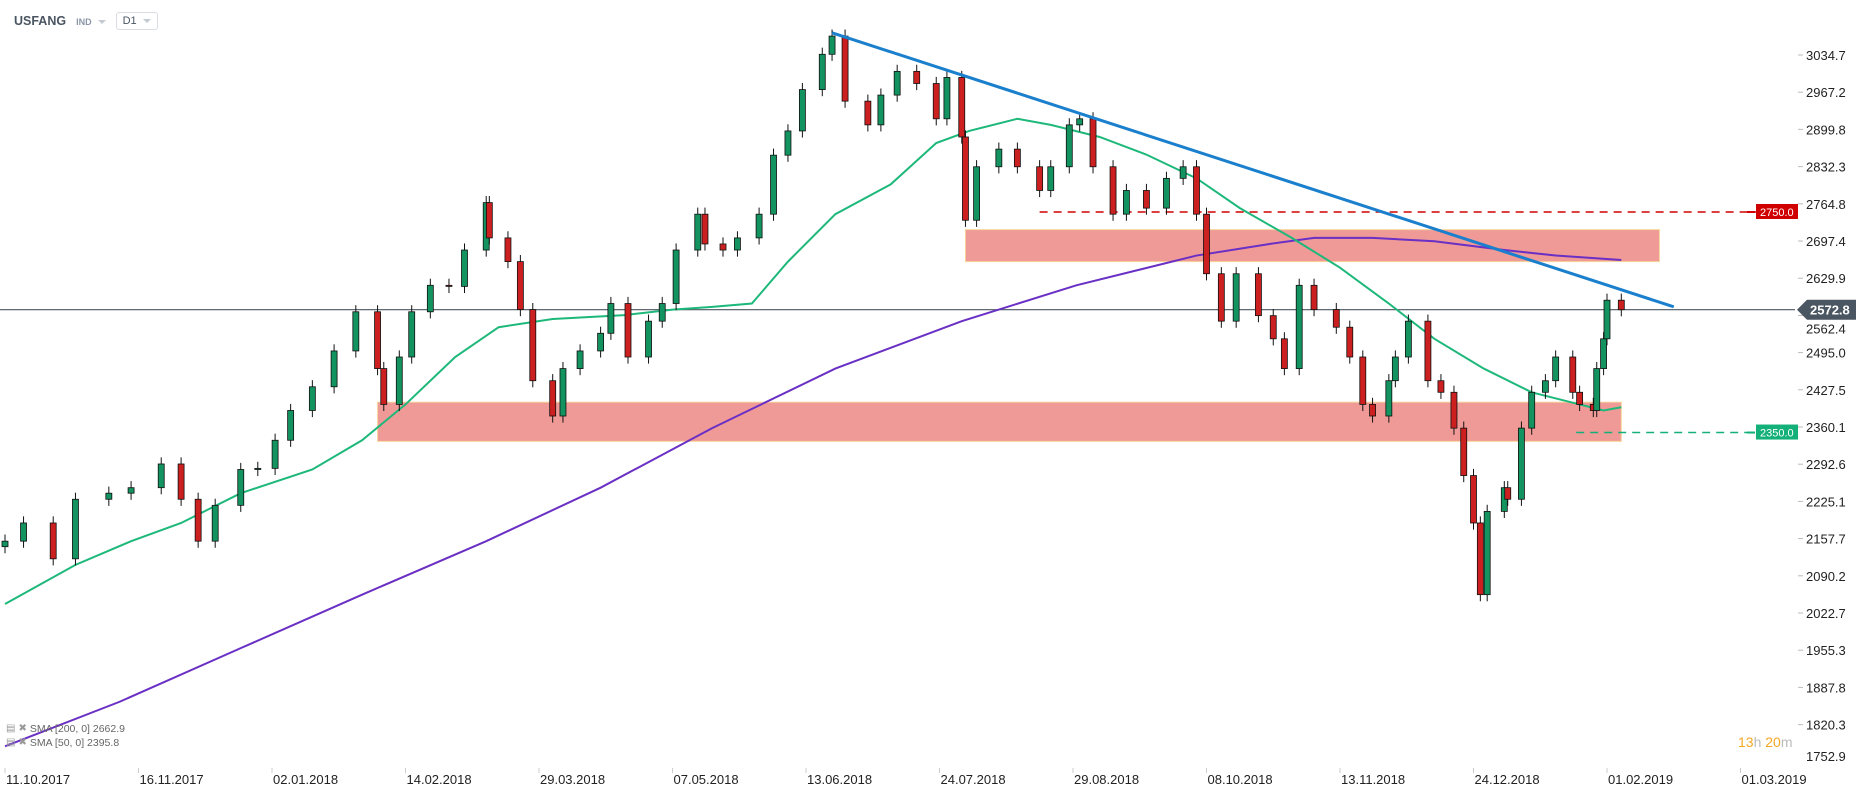 The height and width of the screenshot is (788, 1866). What do you see at coordinates (77, 729) in the screenshot?
I see `legend-label: SMA [200, 0] 2662.9` at bounding box center [77, 729].